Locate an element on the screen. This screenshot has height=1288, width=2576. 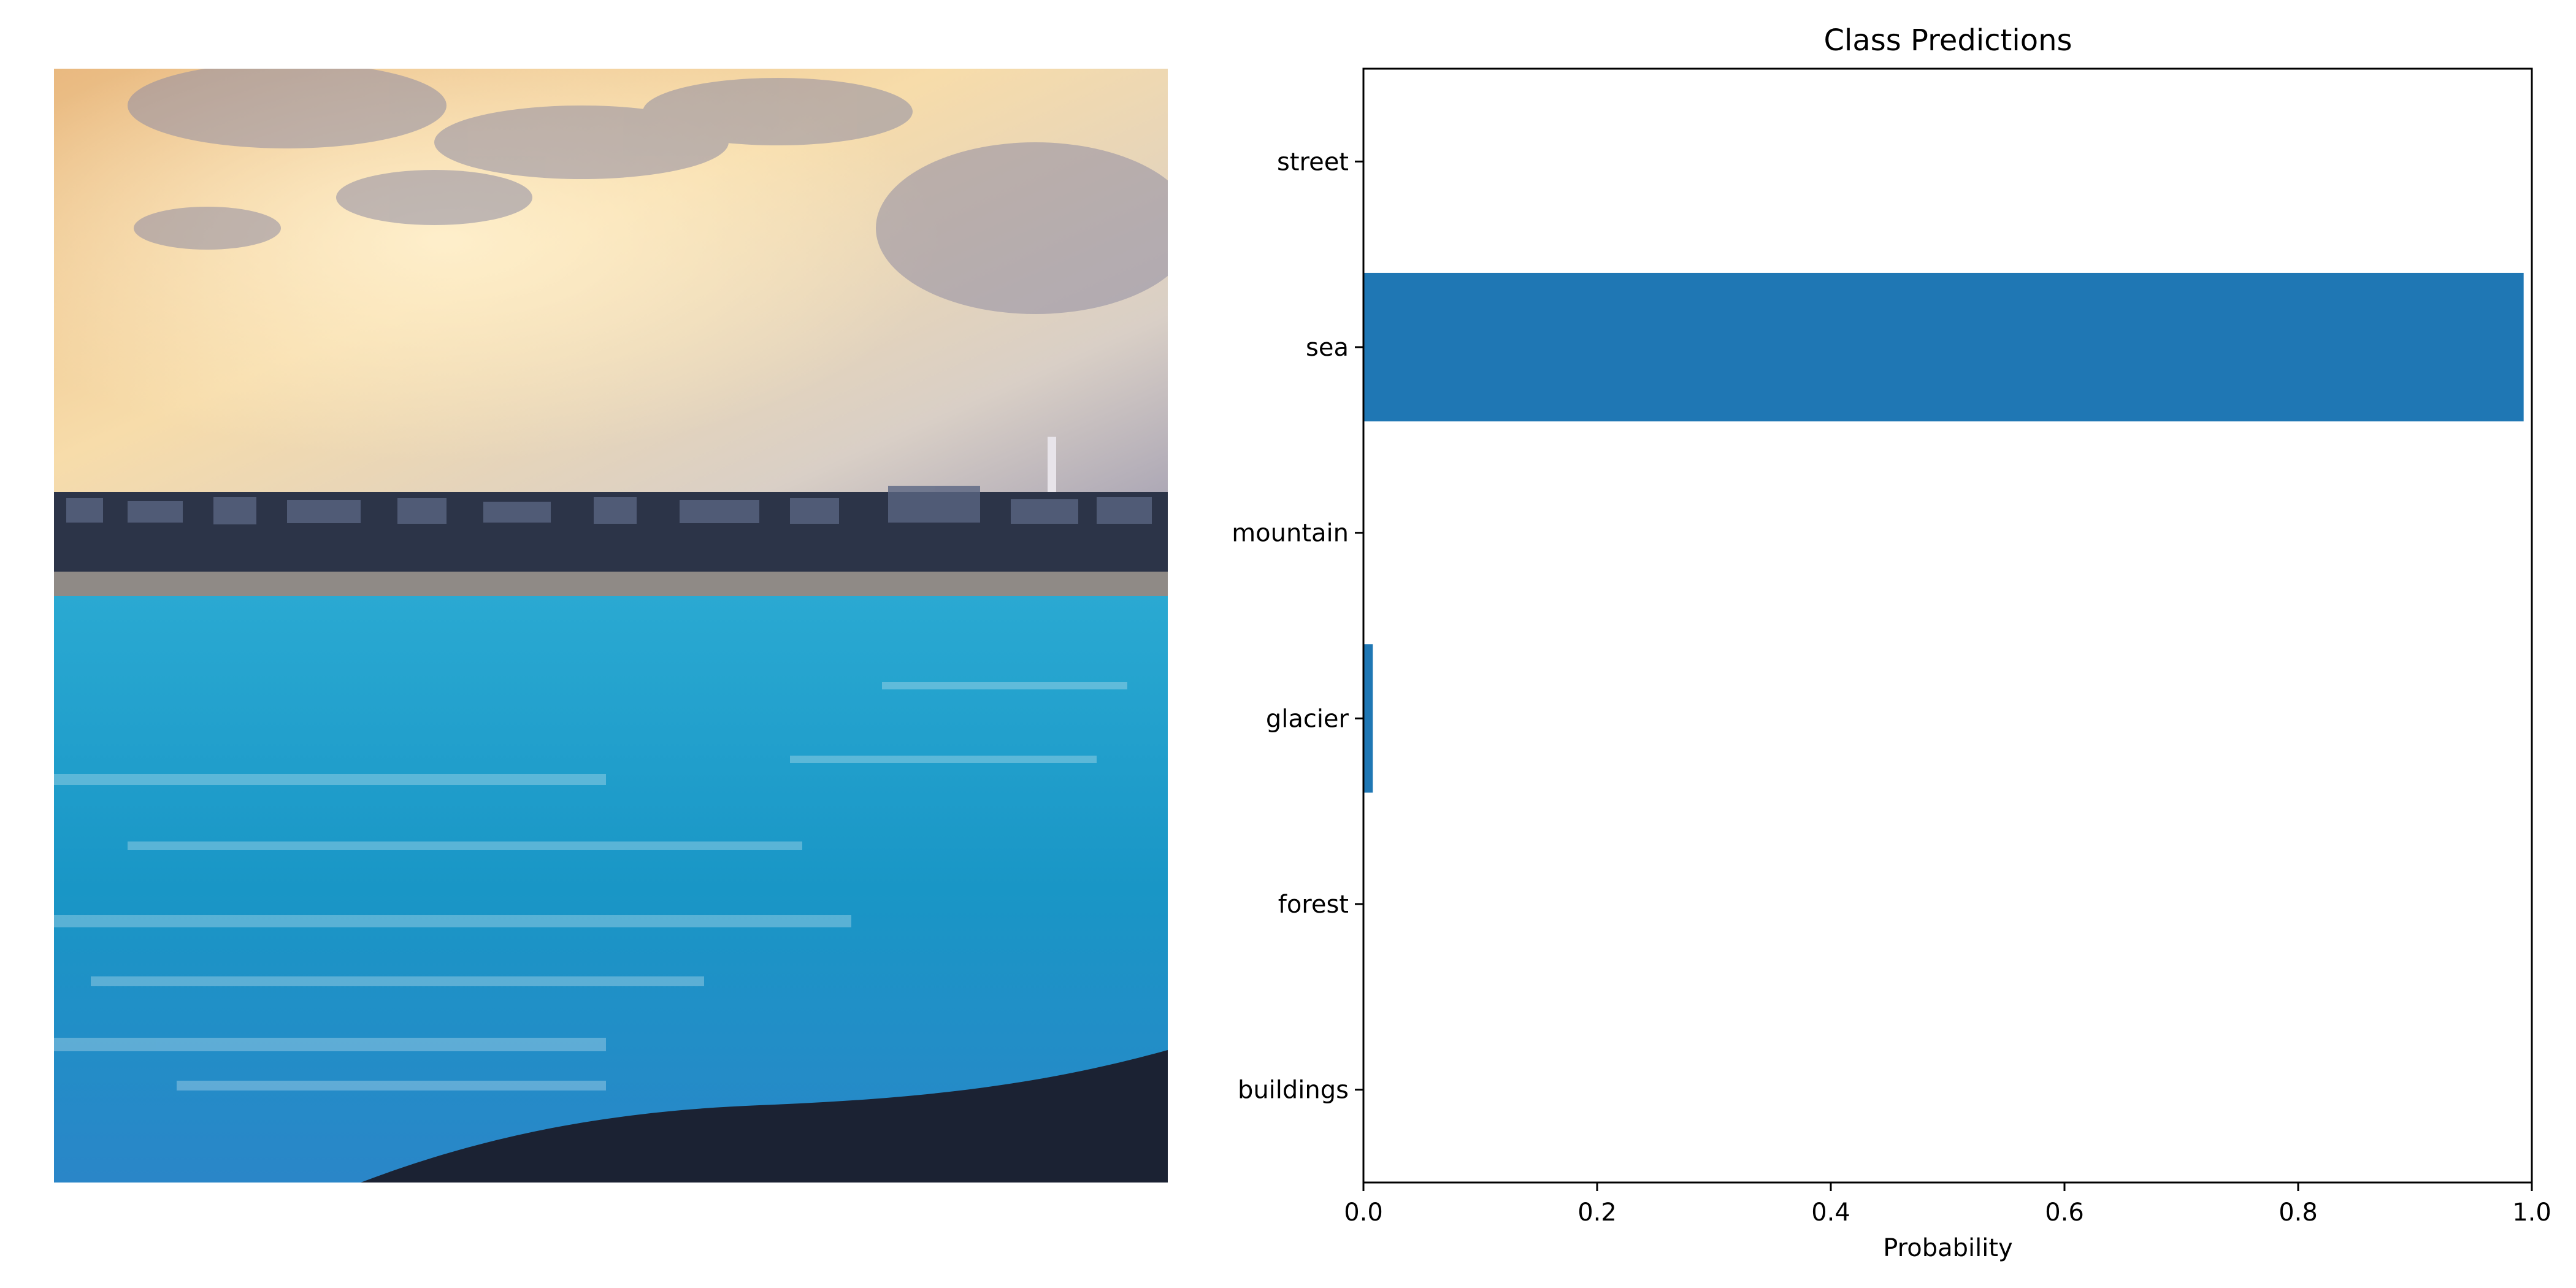
x-tick-label: 0.2 is located at coordinates (1597, 1212).